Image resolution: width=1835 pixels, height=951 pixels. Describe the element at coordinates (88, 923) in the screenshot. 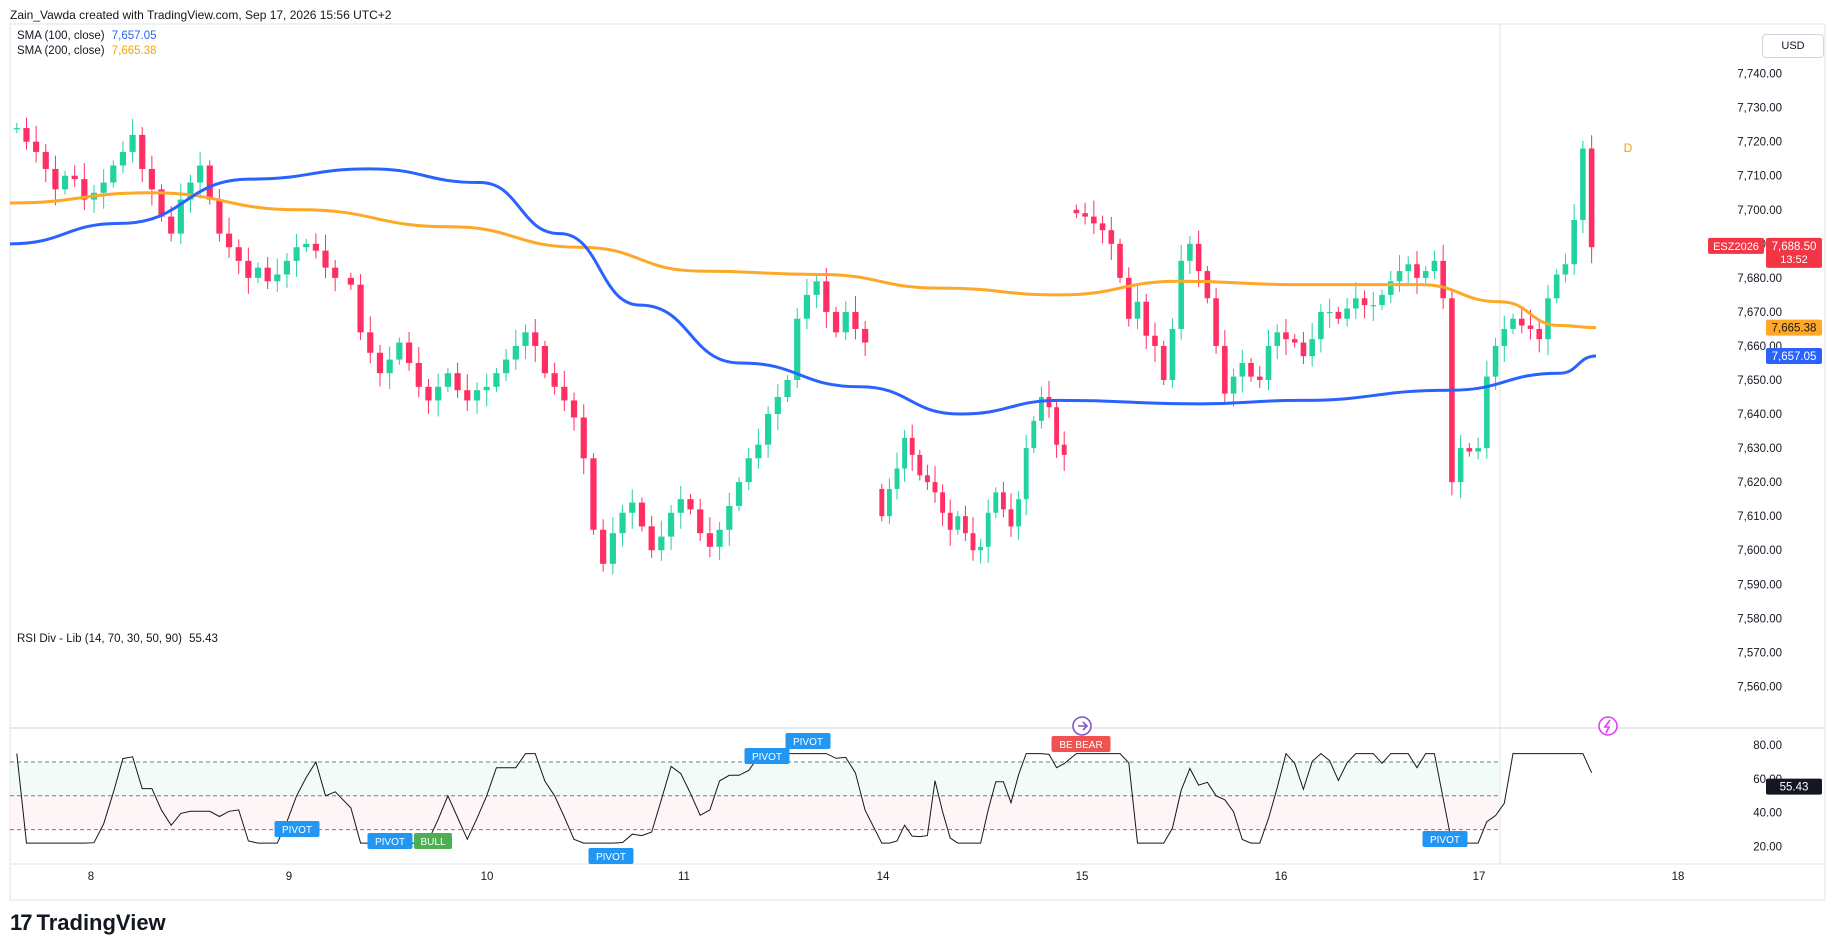

I see `tradingview-logo: 17 TradingView` at that location.